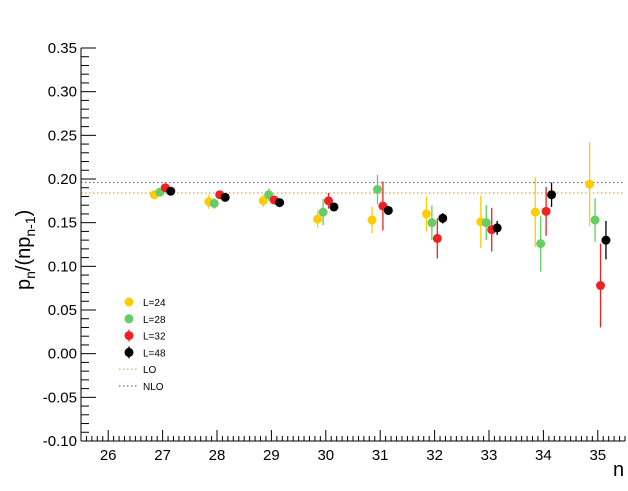  I want to click on reference-lines, so click(353, 187).